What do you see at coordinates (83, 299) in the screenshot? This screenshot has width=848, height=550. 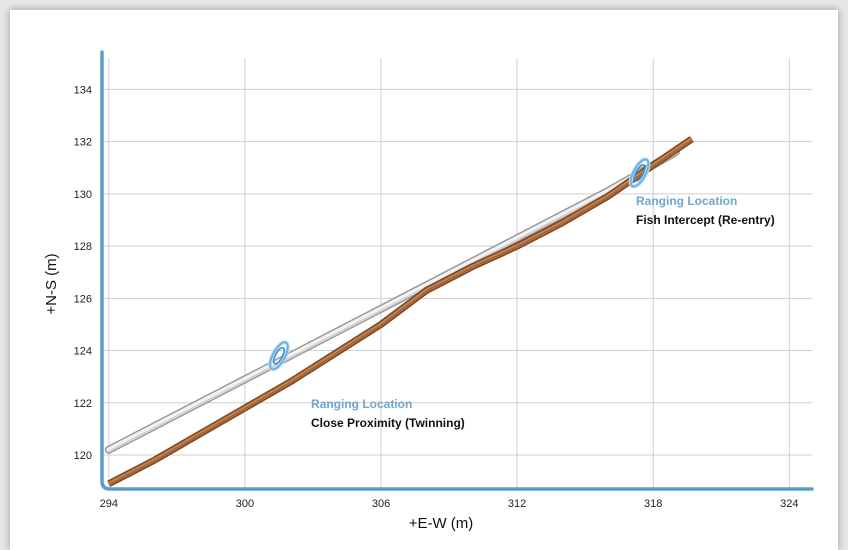 I see `y-tick-label: 126` at bounding box center [83, 299].